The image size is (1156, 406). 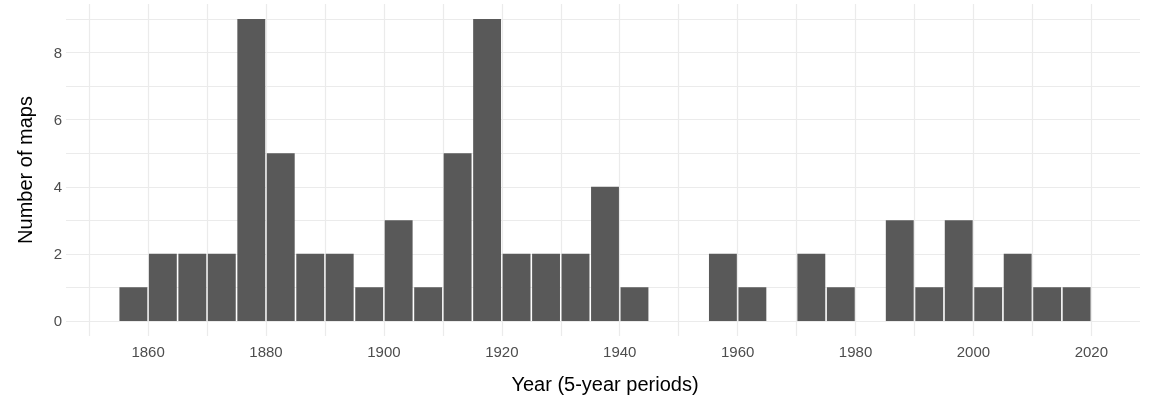 I want to click on x-tick-label: 1920, so click(x=502, y=351).